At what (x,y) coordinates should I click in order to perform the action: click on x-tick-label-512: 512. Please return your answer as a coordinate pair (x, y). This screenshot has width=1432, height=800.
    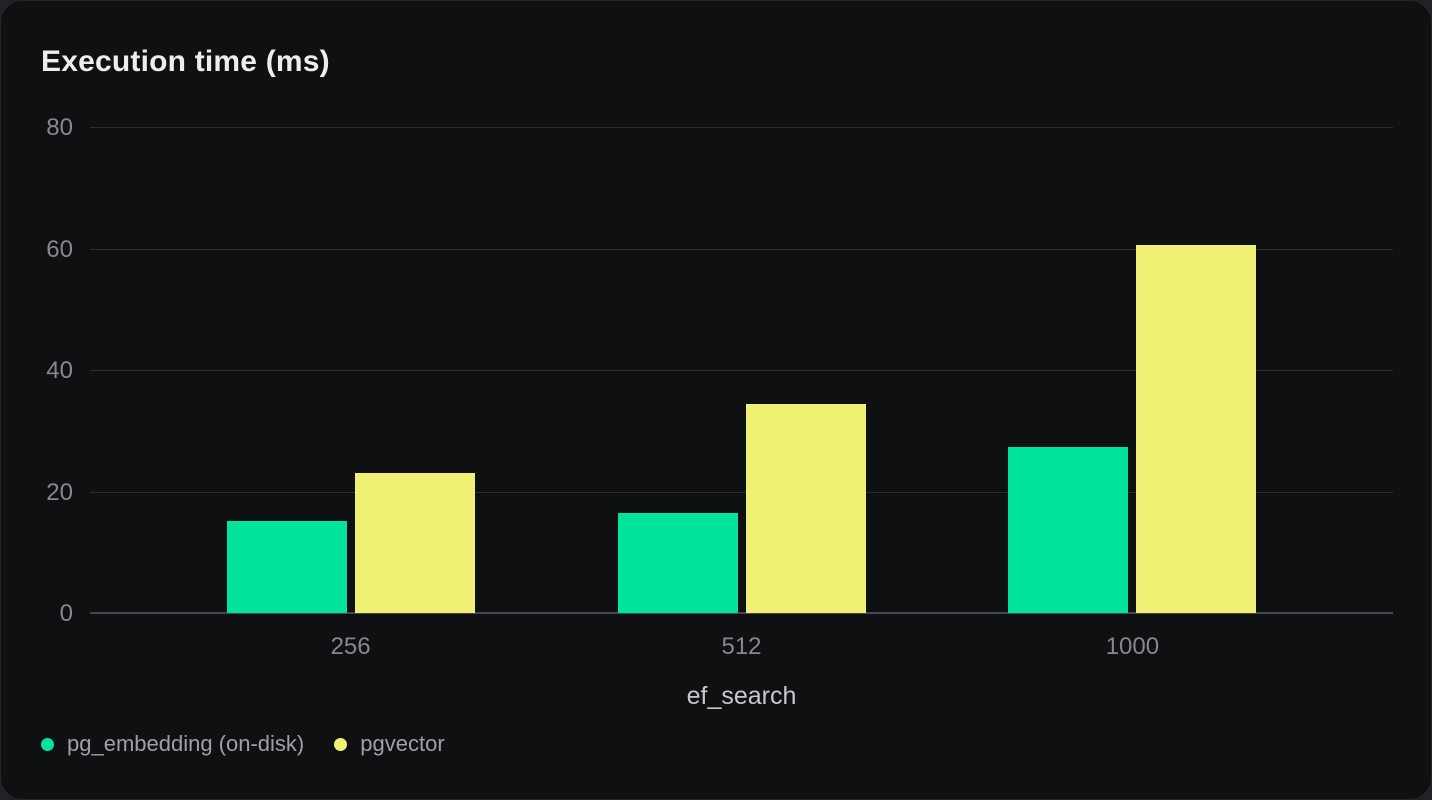
    Looking at the image, I should click on (741, 646).